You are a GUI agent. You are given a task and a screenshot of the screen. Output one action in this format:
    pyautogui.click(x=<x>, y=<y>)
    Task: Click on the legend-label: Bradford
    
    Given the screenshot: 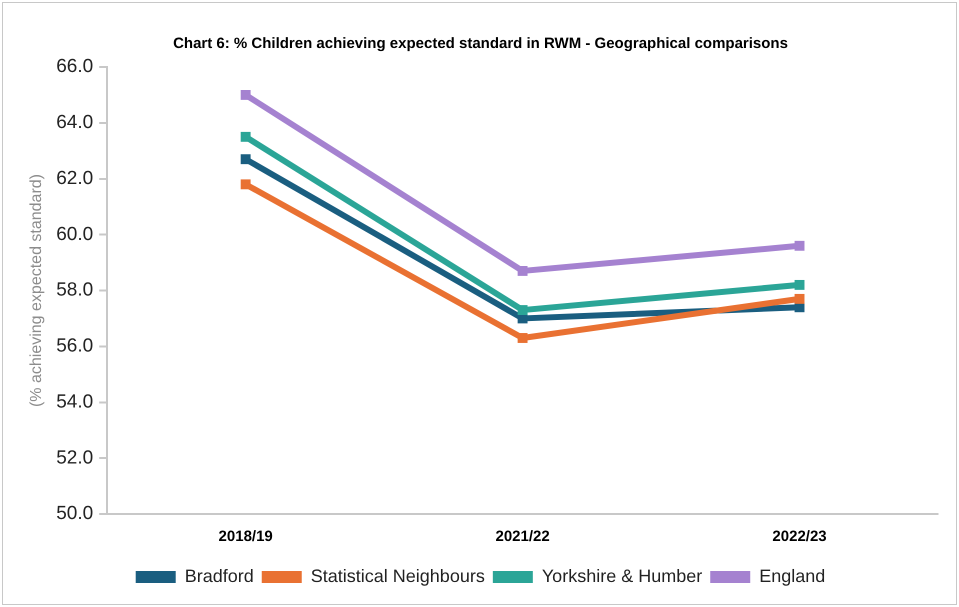 What is the action you would take?
    pyautogui.click(x=219, y=576)
    